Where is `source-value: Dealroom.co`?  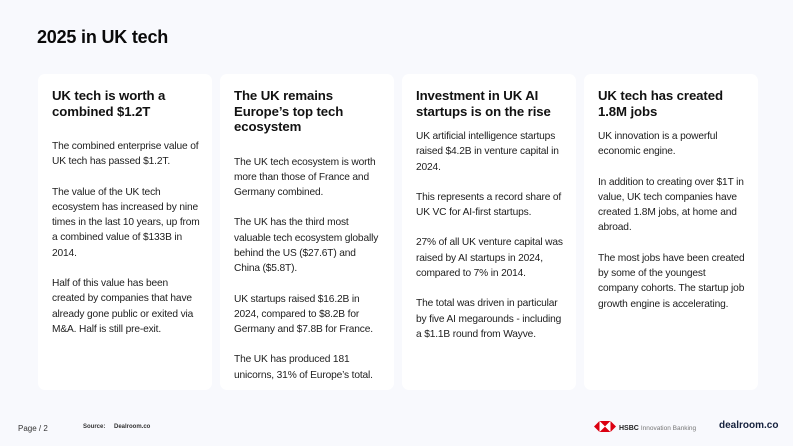
source-value: Dealroom.co is located at coordinates (132, 427).